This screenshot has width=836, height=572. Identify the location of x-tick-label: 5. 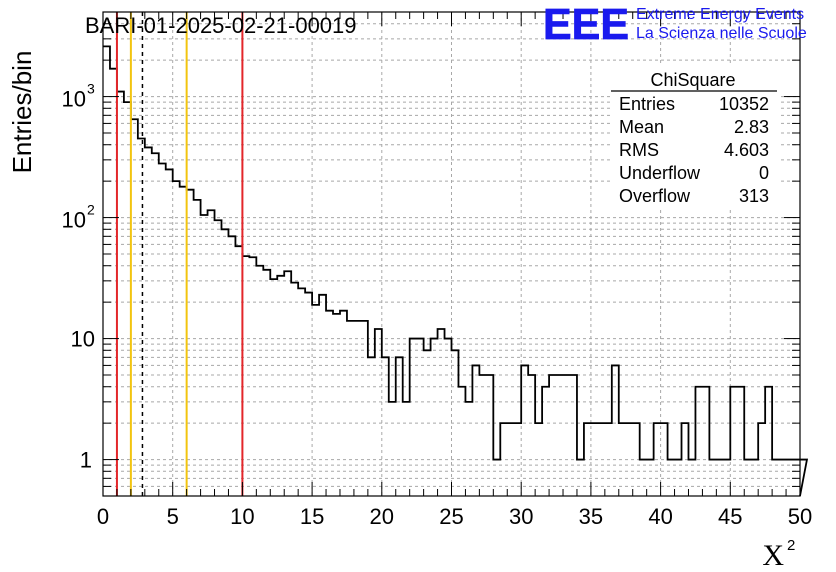
(173, 516).